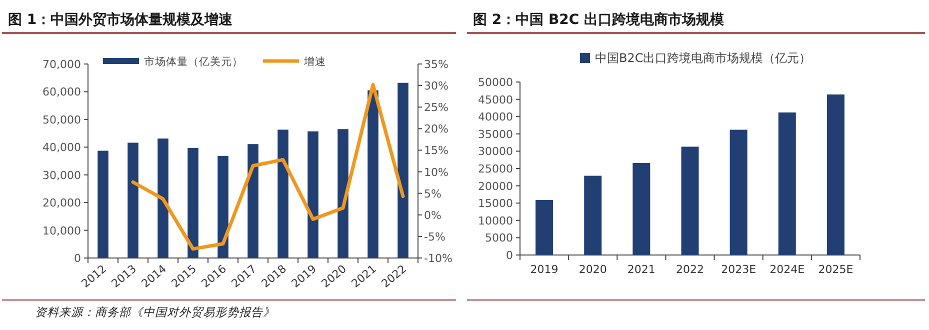  Describe the element at coordinates (436, 86) in the screenshot. I see `y2-tick-label: 30%` at that location.